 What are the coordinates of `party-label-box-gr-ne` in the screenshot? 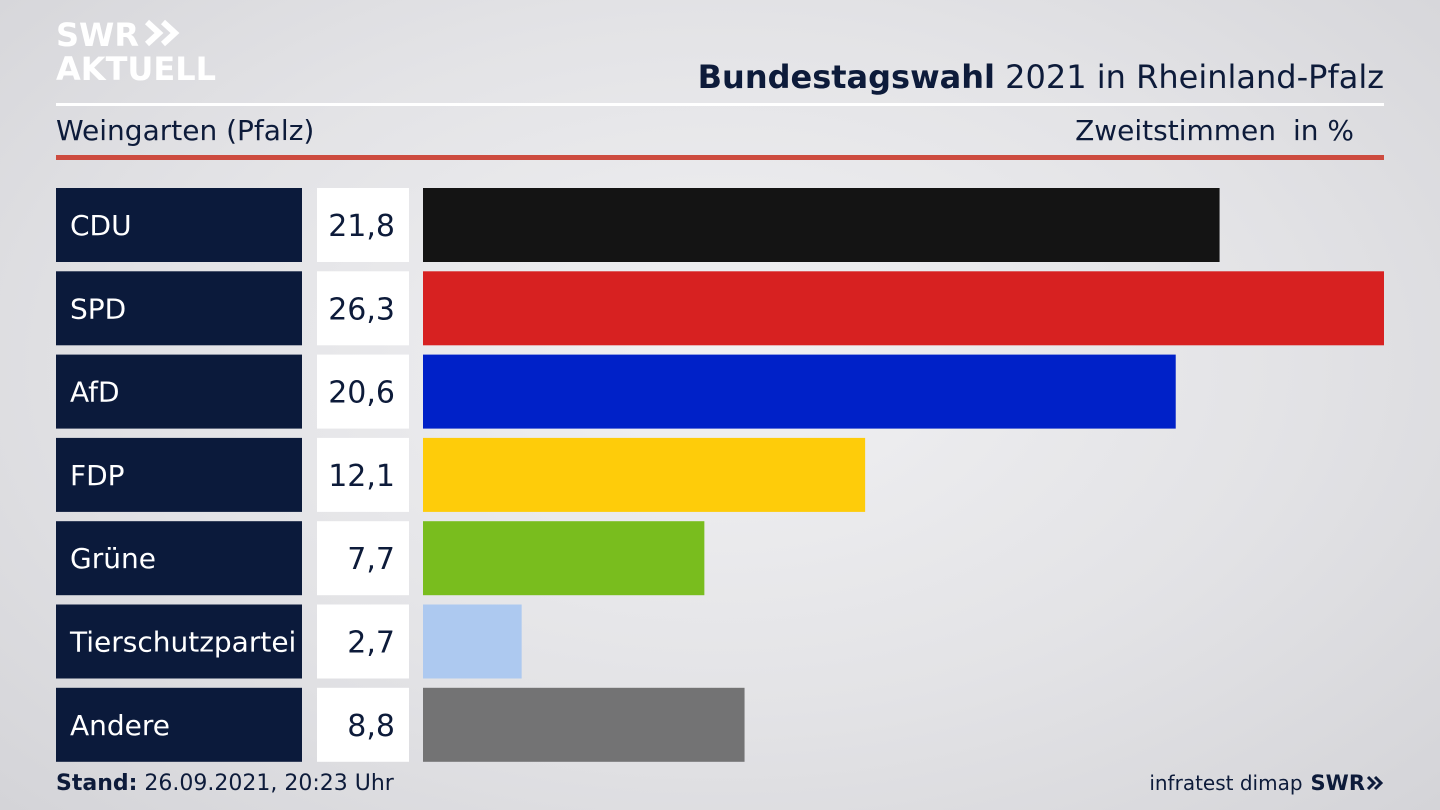 It's located at (179, 558).